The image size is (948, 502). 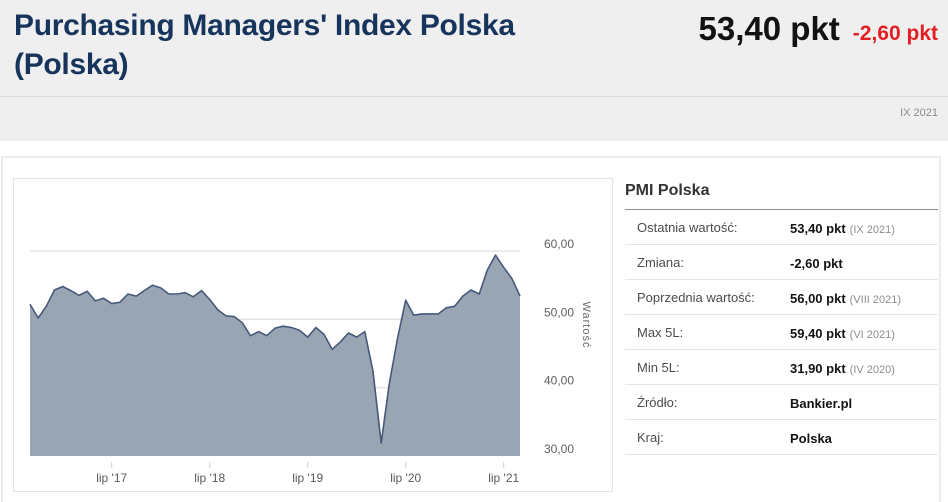 What do you see at coordinates (818, 228) in the screenshot?
I see `row-value: 53,40 pkt` at bounding box center [818, 228].